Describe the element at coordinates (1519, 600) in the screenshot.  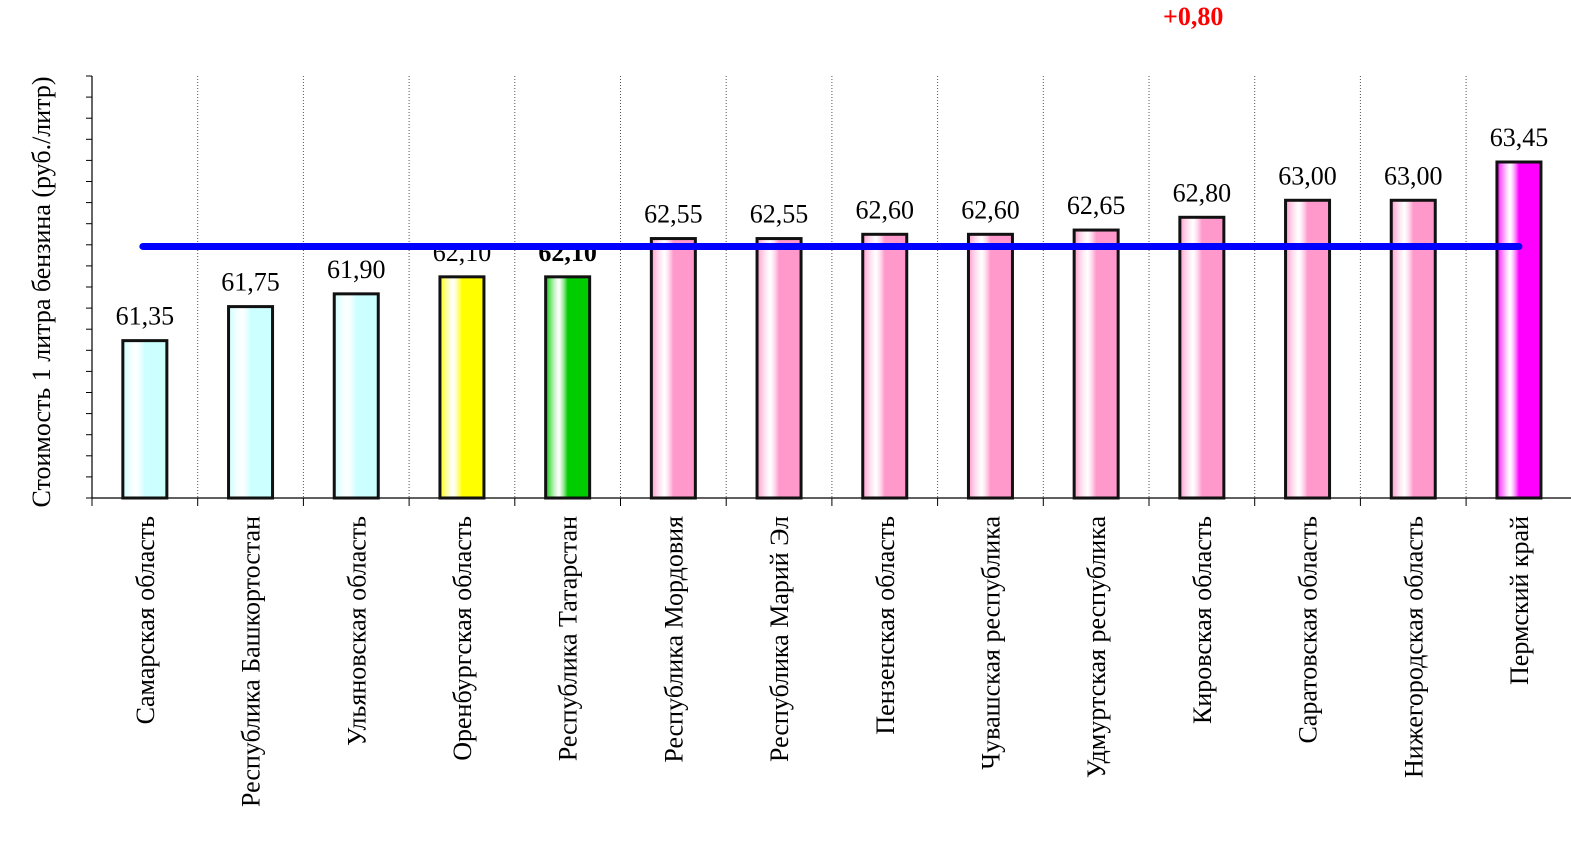
I see `category-label: Пермский край` at that location.